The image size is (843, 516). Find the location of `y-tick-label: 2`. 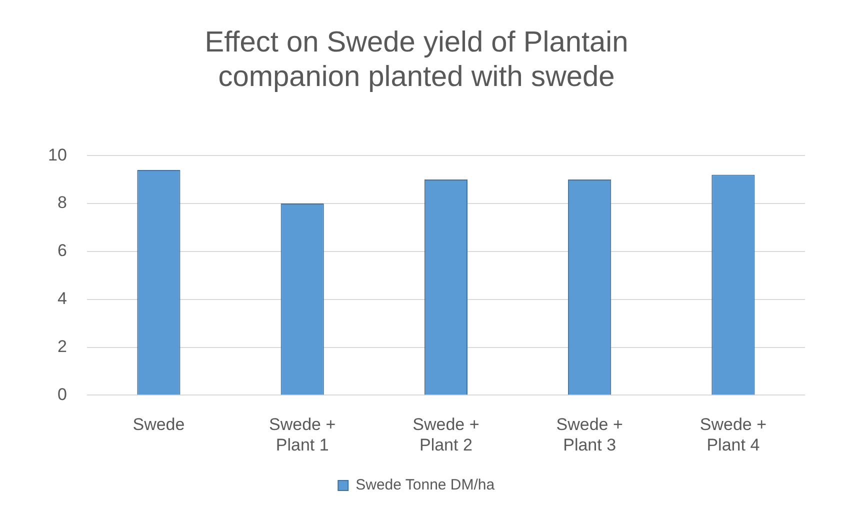

y-tick-label: 2 is located at coordinates (62, 346).